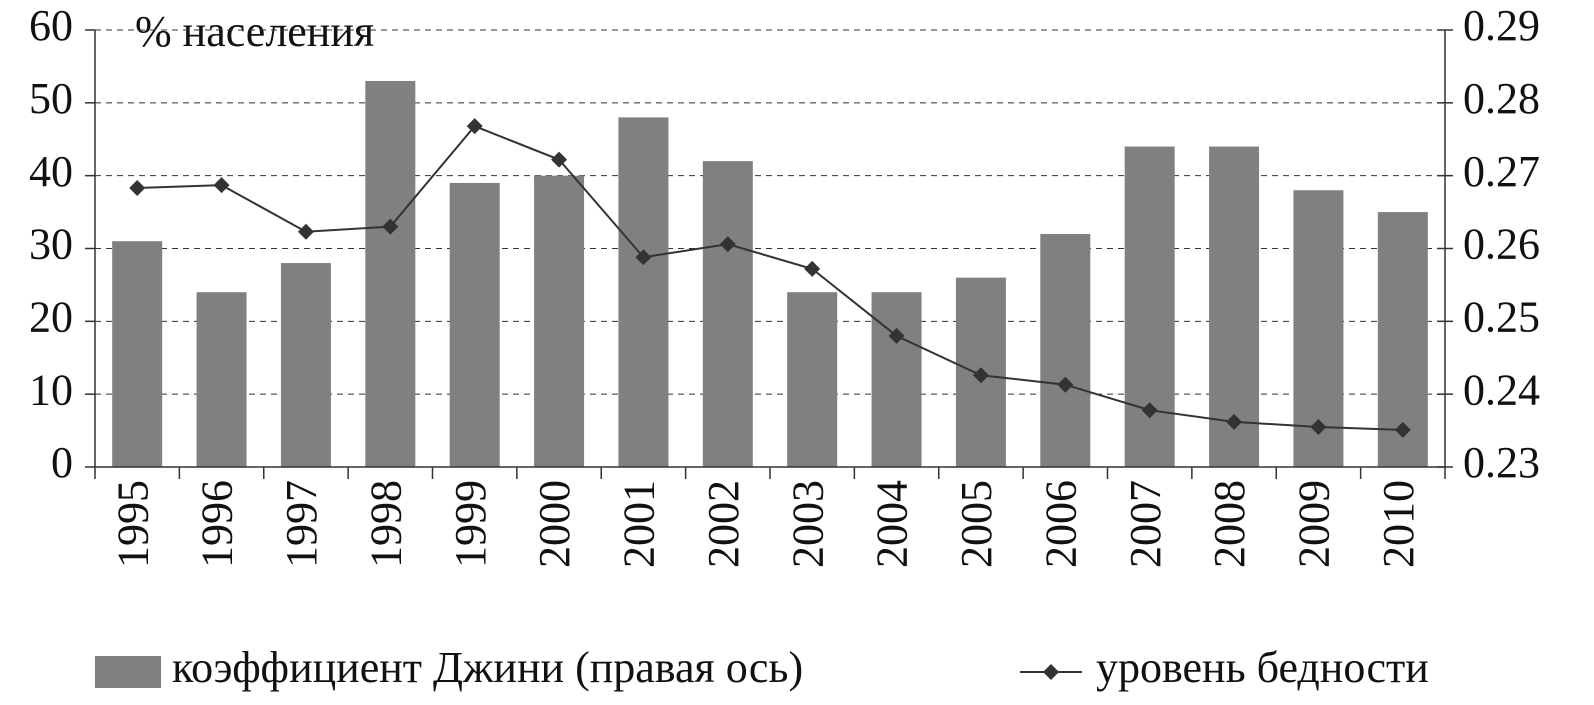  I want to click on x-tick-label: 2000, so click(554, 524).